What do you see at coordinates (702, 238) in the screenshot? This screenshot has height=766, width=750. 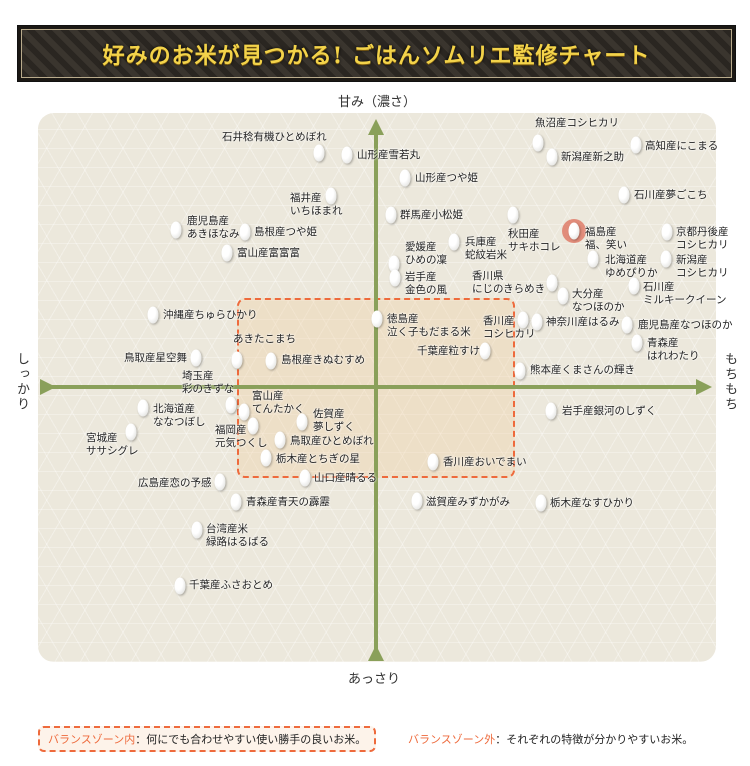 I see `rice-label: 京都丹後産 コシヒカリ` at bounding box center [702, 238].